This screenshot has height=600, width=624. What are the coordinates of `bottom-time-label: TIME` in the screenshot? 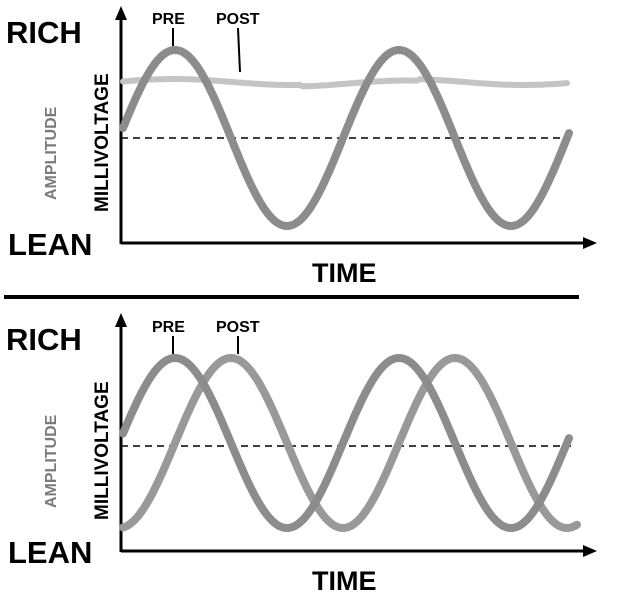 It's located at (344, 581).